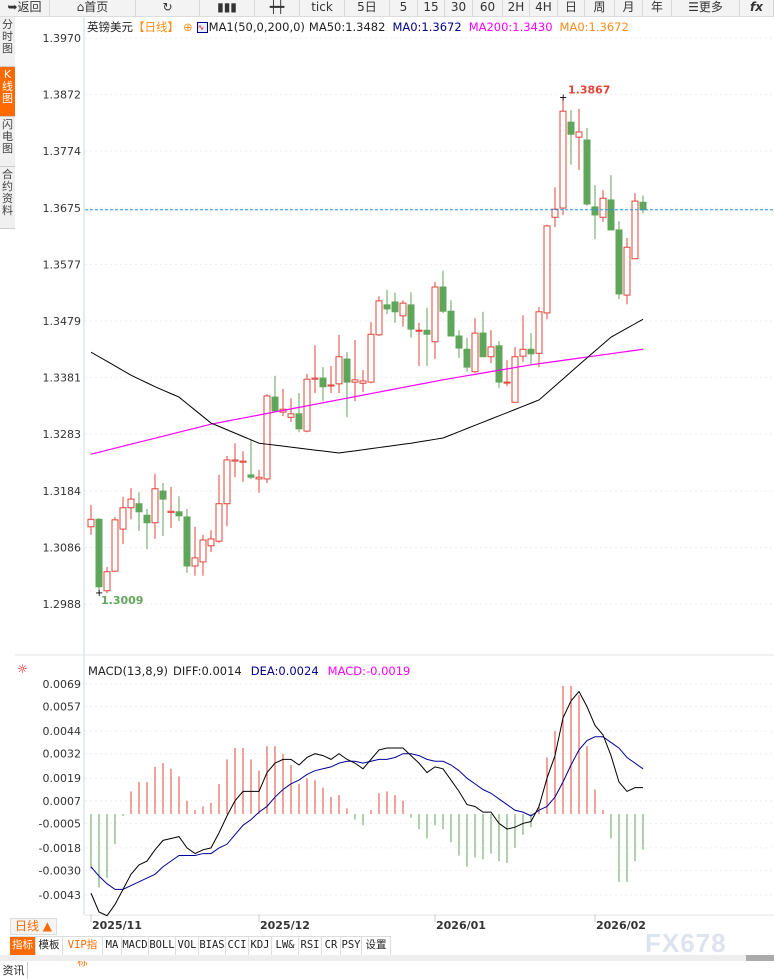  Describe the element at coordinates (49, 946) in the screenshot. I see `indicator-button: 模板` at that location.